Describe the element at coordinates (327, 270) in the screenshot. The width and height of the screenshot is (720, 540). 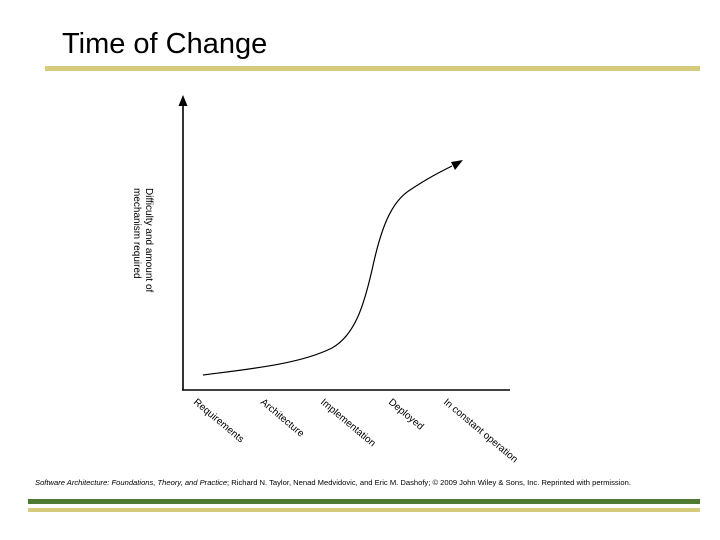
I see `change-difficulty-curve` at that location.